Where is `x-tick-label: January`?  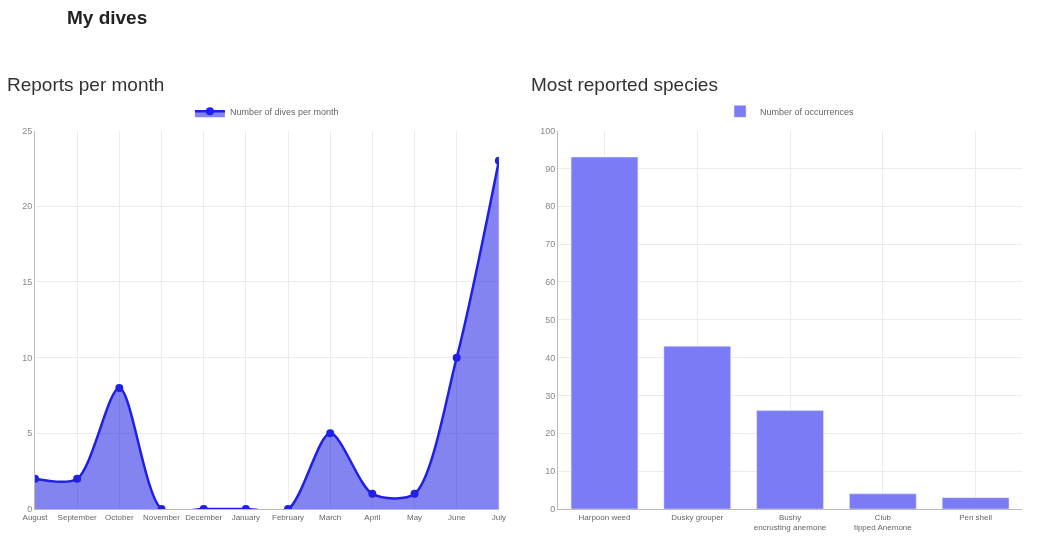
x-tick-label: January is located at coordinates (246, 517).